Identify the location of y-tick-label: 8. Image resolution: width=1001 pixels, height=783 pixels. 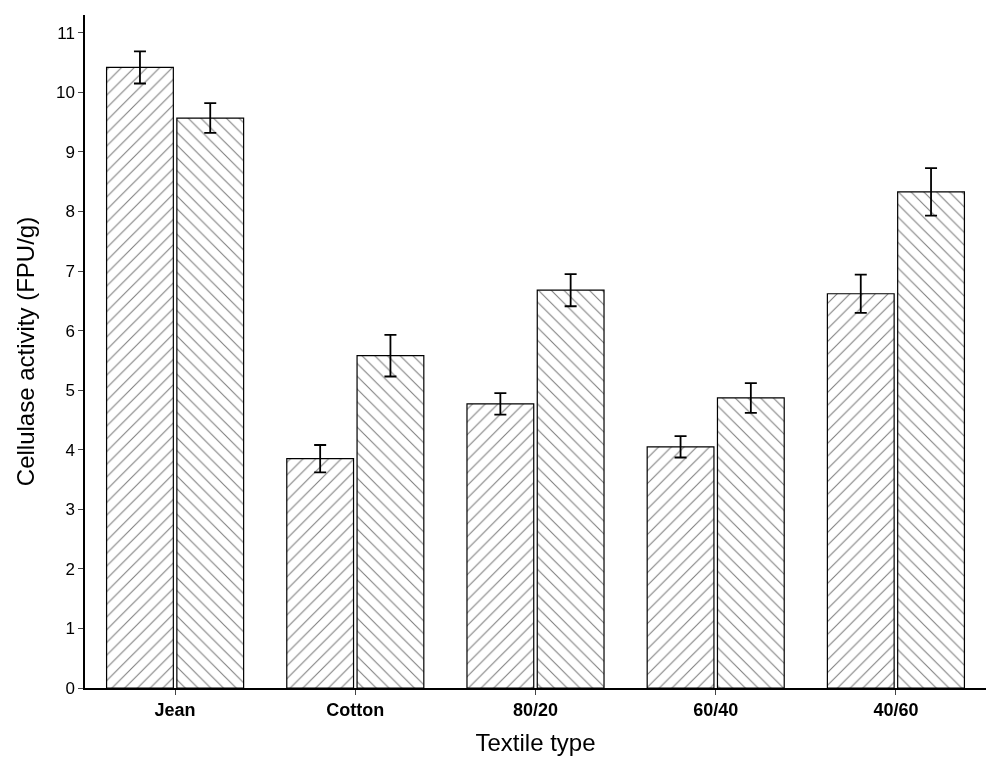
(70, 212).